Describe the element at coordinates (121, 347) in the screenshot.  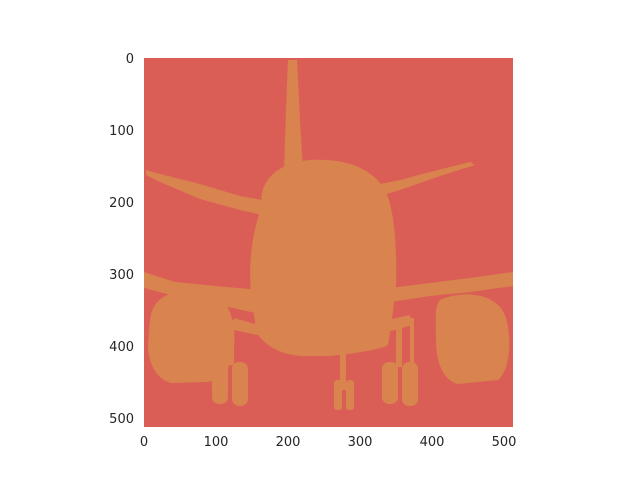
I see `y-tick-label: 400` at that location.